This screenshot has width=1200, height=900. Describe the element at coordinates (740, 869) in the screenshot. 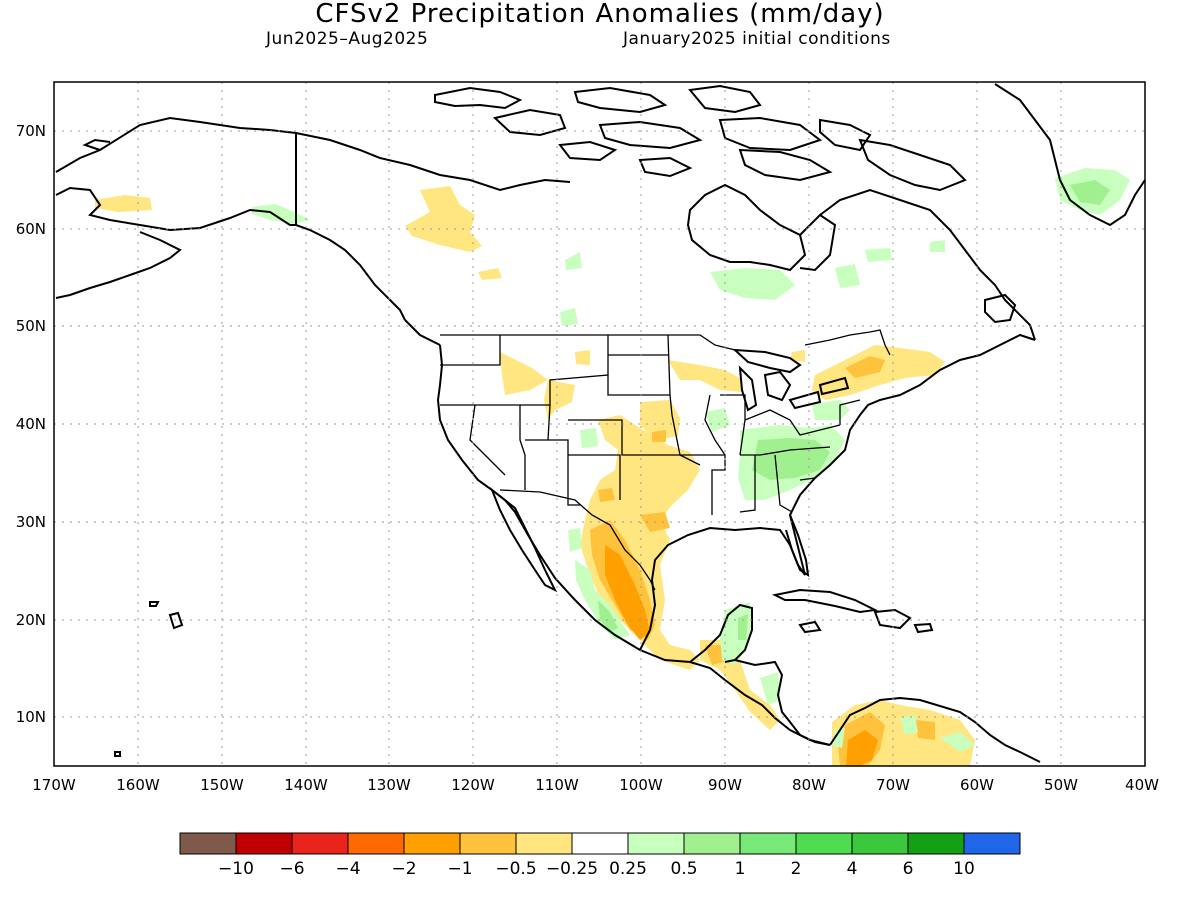

I see `colorbar-label: 1` at that location.